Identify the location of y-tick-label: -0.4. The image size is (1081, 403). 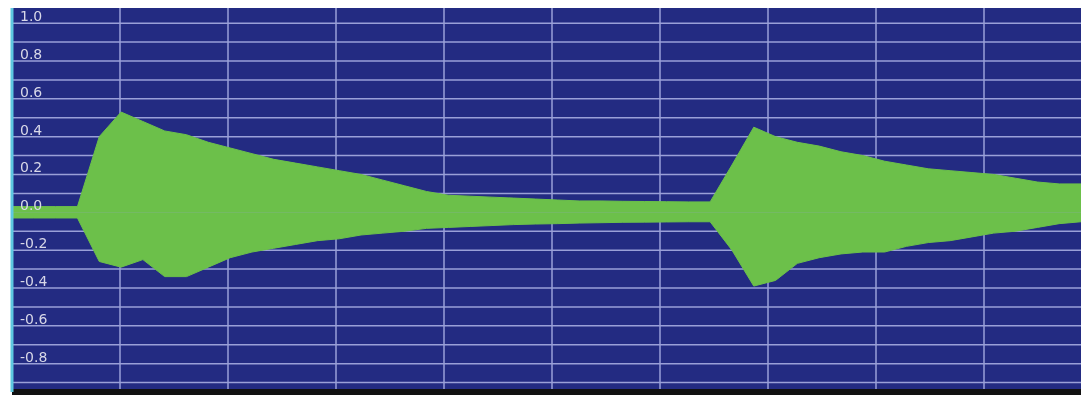
(34, 280).